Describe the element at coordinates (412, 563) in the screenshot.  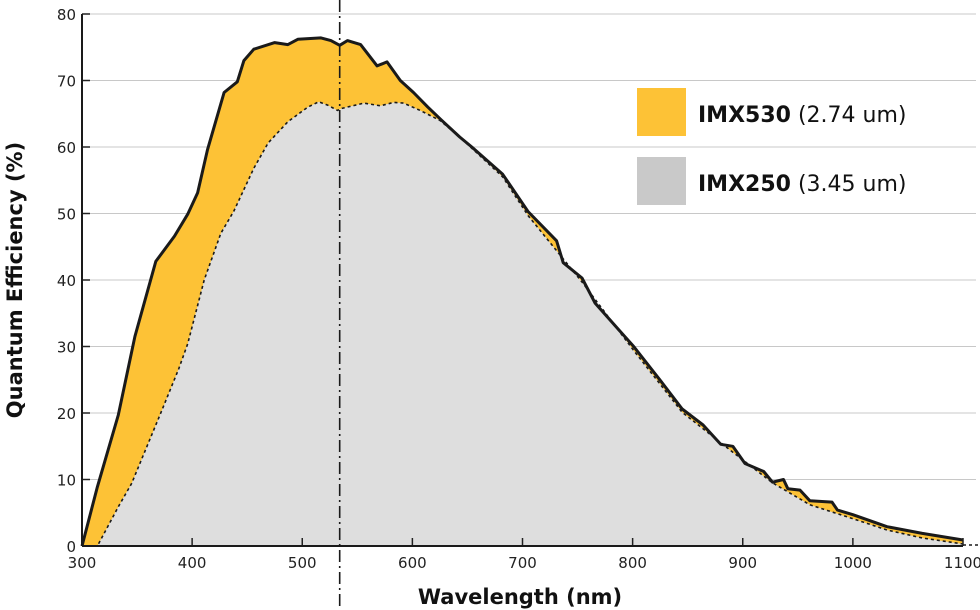
I see `x-tick-label: 600` at that location.